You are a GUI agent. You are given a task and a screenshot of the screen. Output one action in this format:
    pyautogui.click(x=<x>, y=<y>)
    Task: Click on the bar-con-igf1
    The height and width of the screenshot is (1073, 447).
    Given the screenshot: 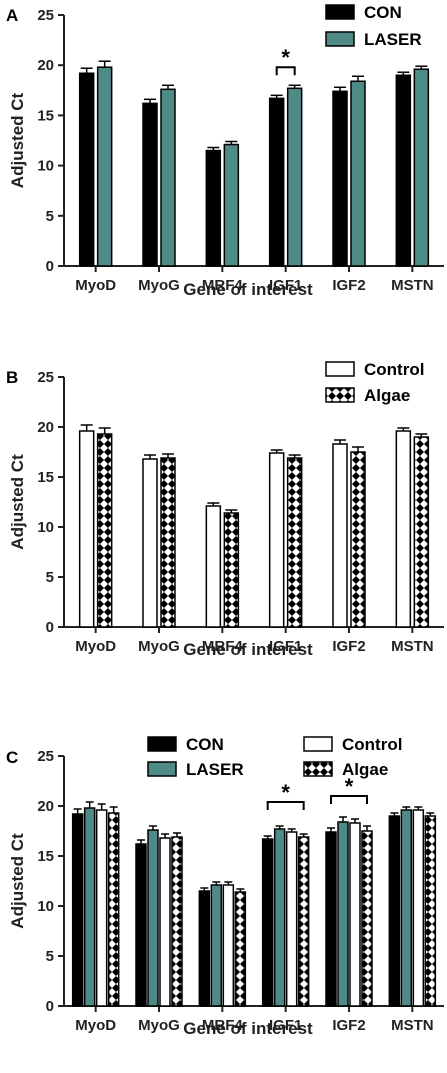 What is the action you would take?
    pyautogui.click(x=276, y=182)
    